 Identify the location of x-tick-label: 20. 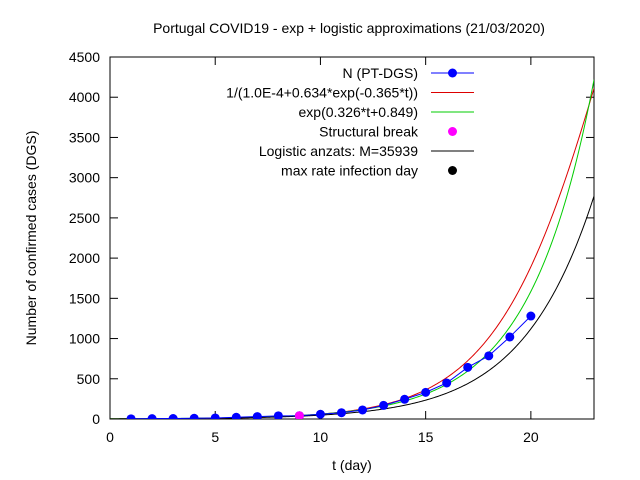
(531, 437).